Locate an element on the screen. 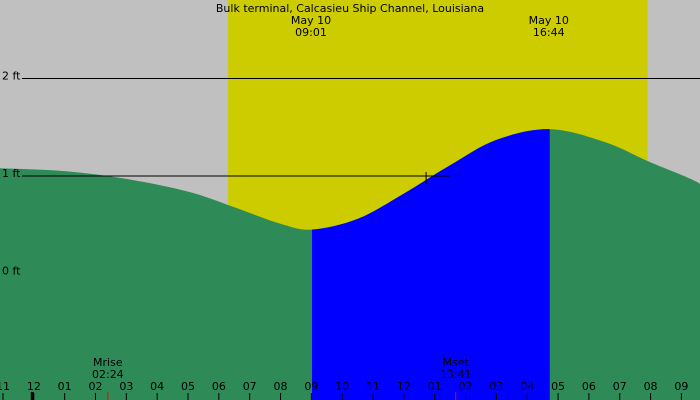  moon-event-time: 02:24 is located at coordinates (108, 374).